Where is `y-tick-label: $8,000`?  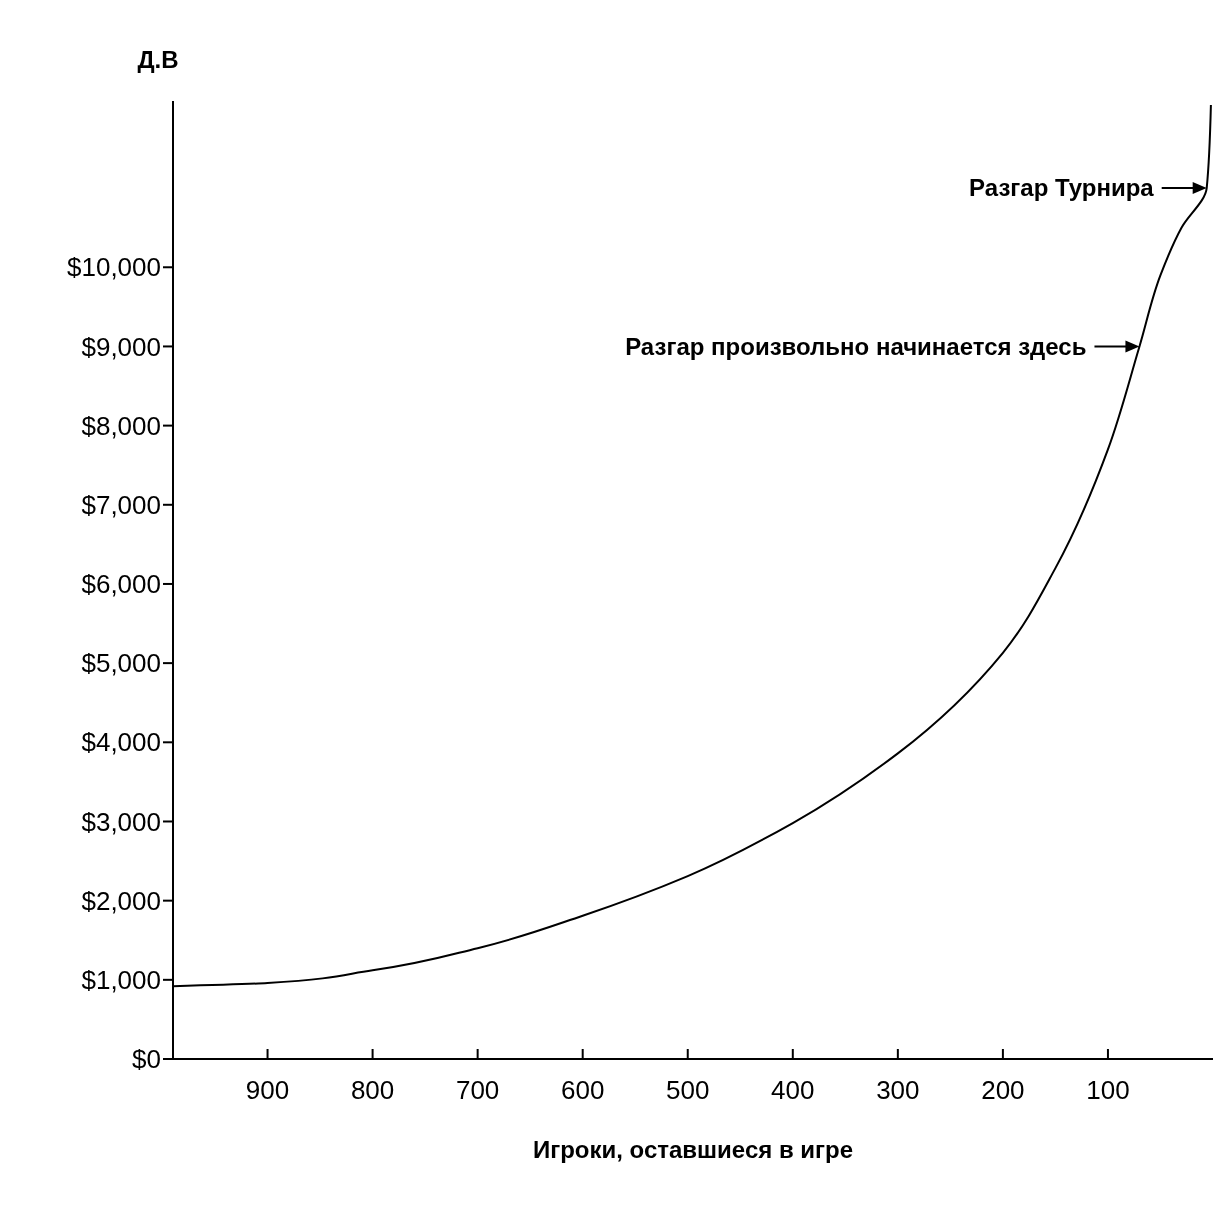
y-tick-label: $8,000 is located at coordinates (121, 425).